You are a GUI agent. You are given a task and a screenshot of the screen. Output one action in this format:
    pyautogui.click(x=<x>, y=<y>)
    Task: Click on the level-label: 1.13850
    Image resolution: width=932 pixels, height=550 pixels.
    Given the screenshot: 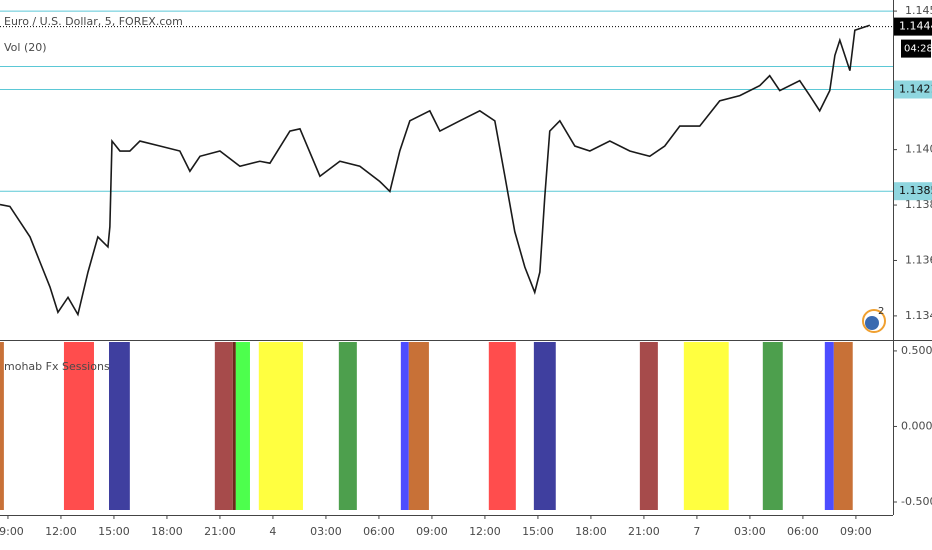 What is the action you would take?
    pyautogui.click(x=915, y=190)
    